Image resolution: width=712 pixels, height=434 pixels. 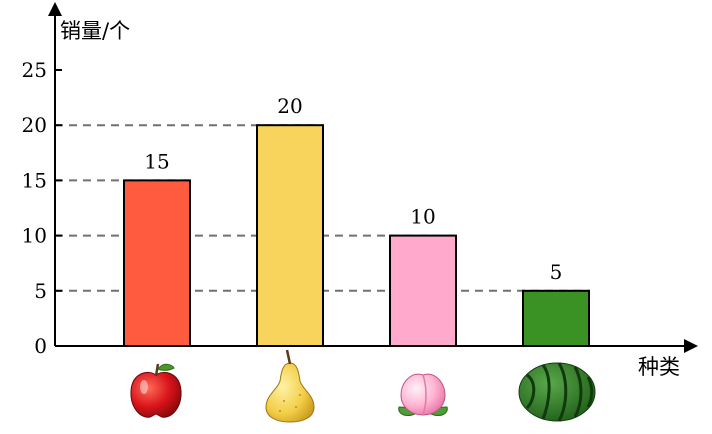 I want to click on bar-watermelon, so click(x=556, y=318).